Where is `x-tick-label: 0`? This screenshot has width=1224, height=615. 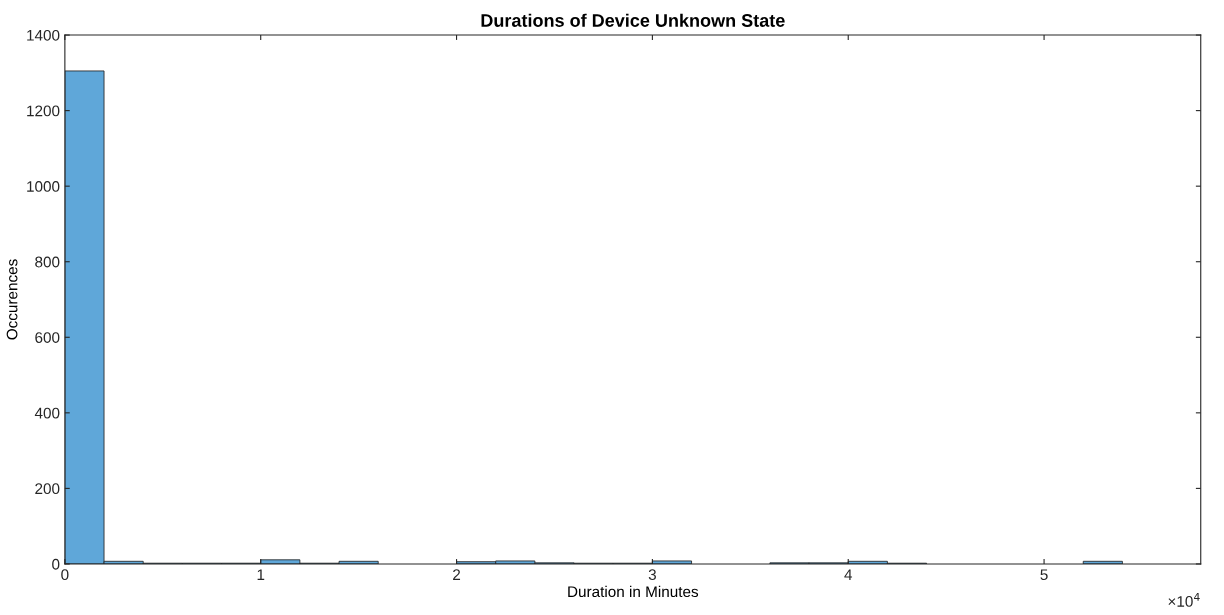 x-tick-label: 0 is located at coordinates (65, 575).